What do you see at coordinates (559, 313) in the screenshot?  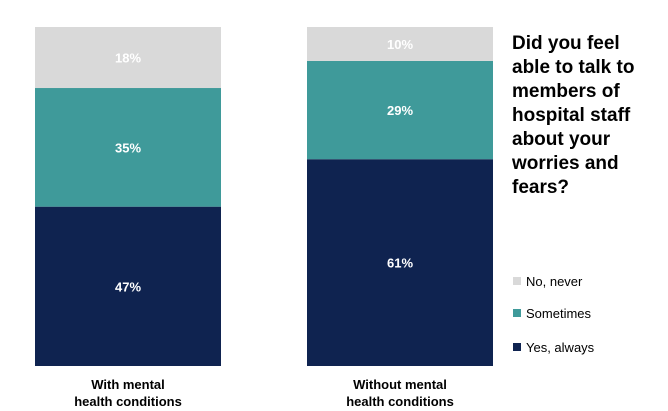 I see `legend-entry: Sometimes` at bounding box center [559, 313].